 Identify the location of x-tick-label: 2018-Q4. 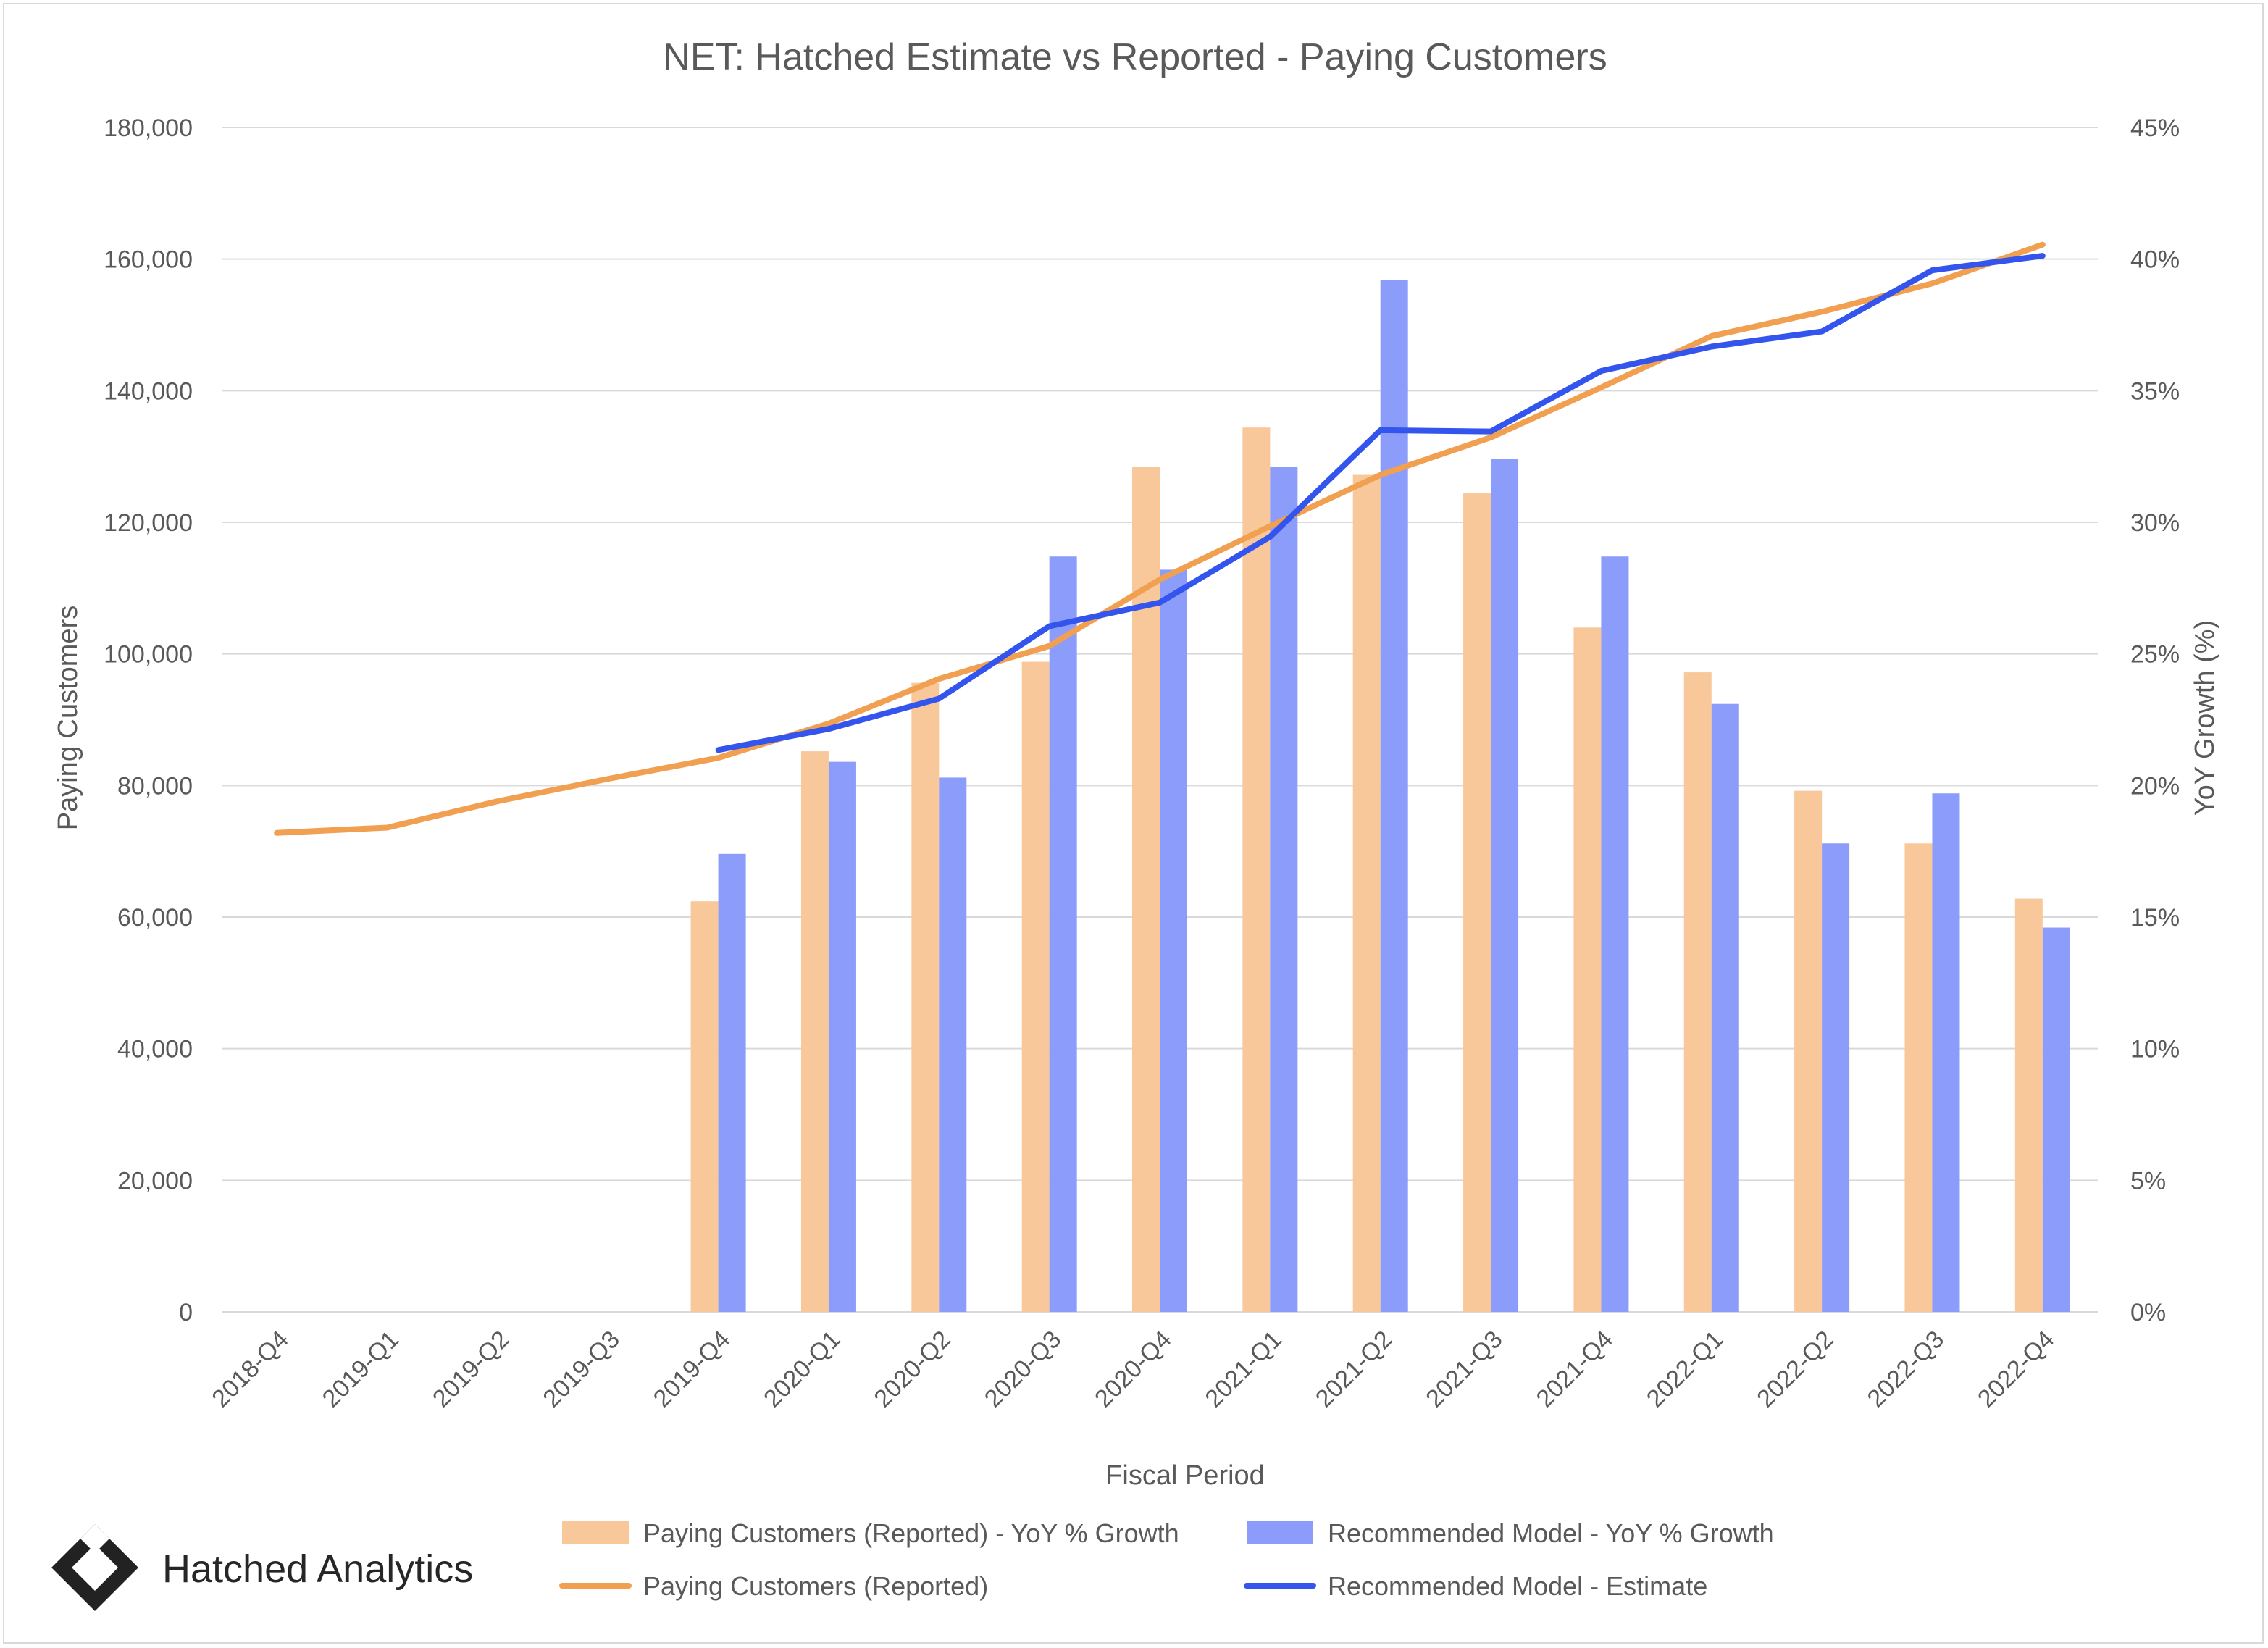
(250, 1369).